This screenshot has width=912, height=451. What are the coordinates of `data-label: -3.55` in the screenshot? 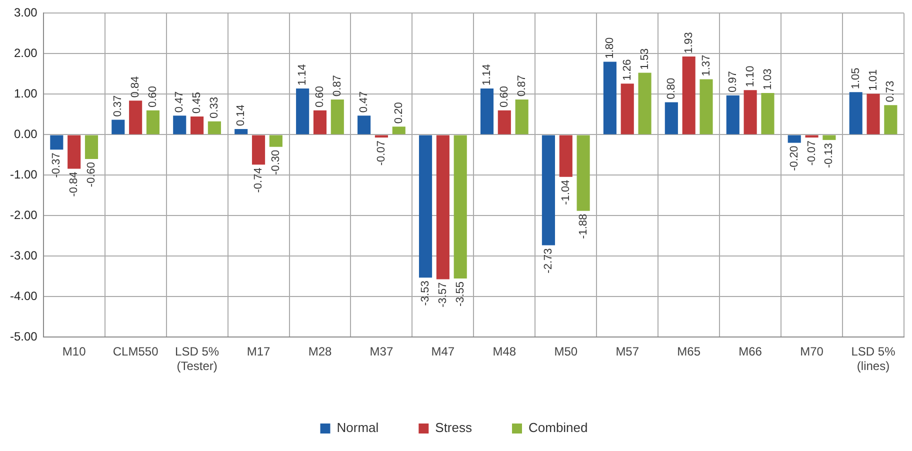 It's located at (460, 294).